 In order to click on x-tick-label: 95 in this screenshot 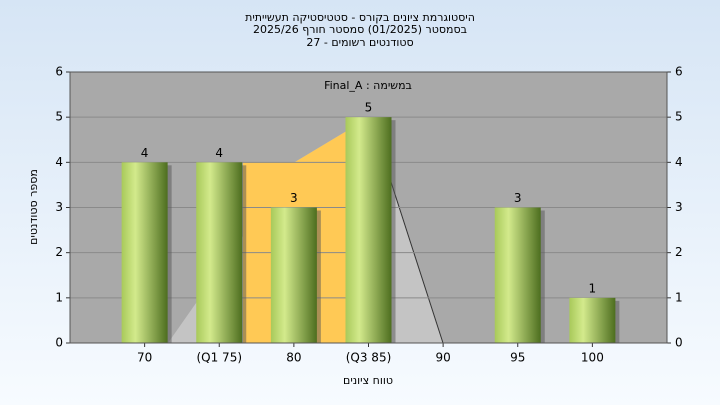, I will do `click(517, 358)`.